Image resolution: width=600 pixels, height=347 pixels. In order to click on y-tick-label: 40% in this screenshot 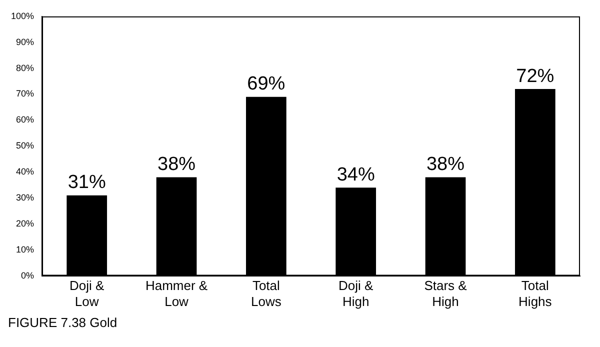, I will do `click(25, 171)`.